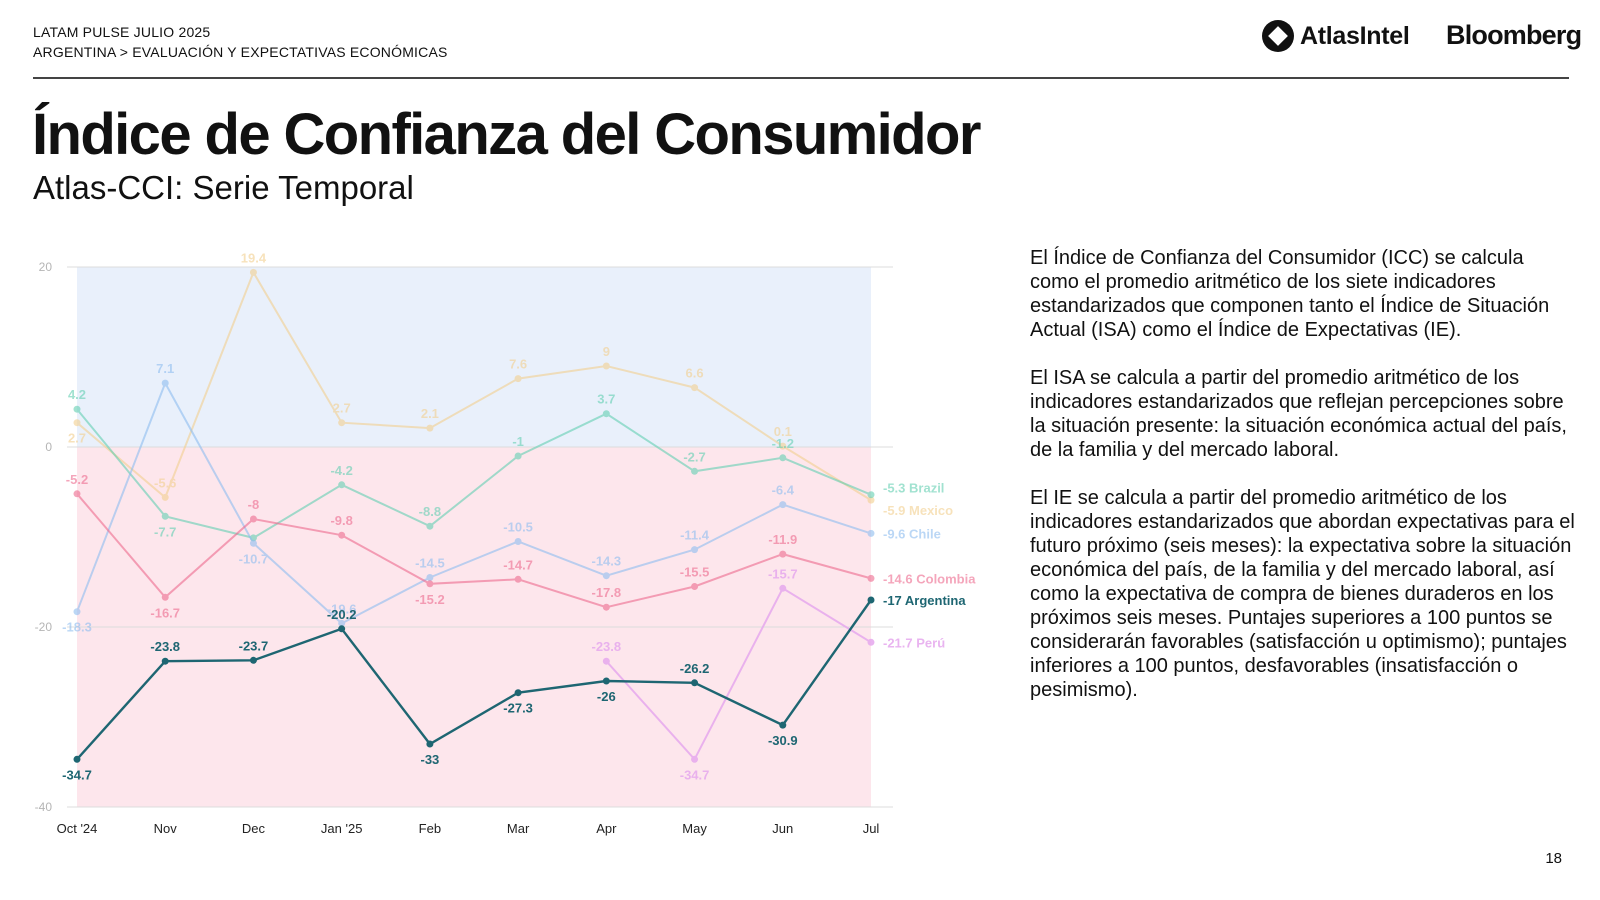  What do you see at coordinates (342, 614) in the screenshot?
I see `data-label-argentina: -20.2` at bounding box center [342, 614].